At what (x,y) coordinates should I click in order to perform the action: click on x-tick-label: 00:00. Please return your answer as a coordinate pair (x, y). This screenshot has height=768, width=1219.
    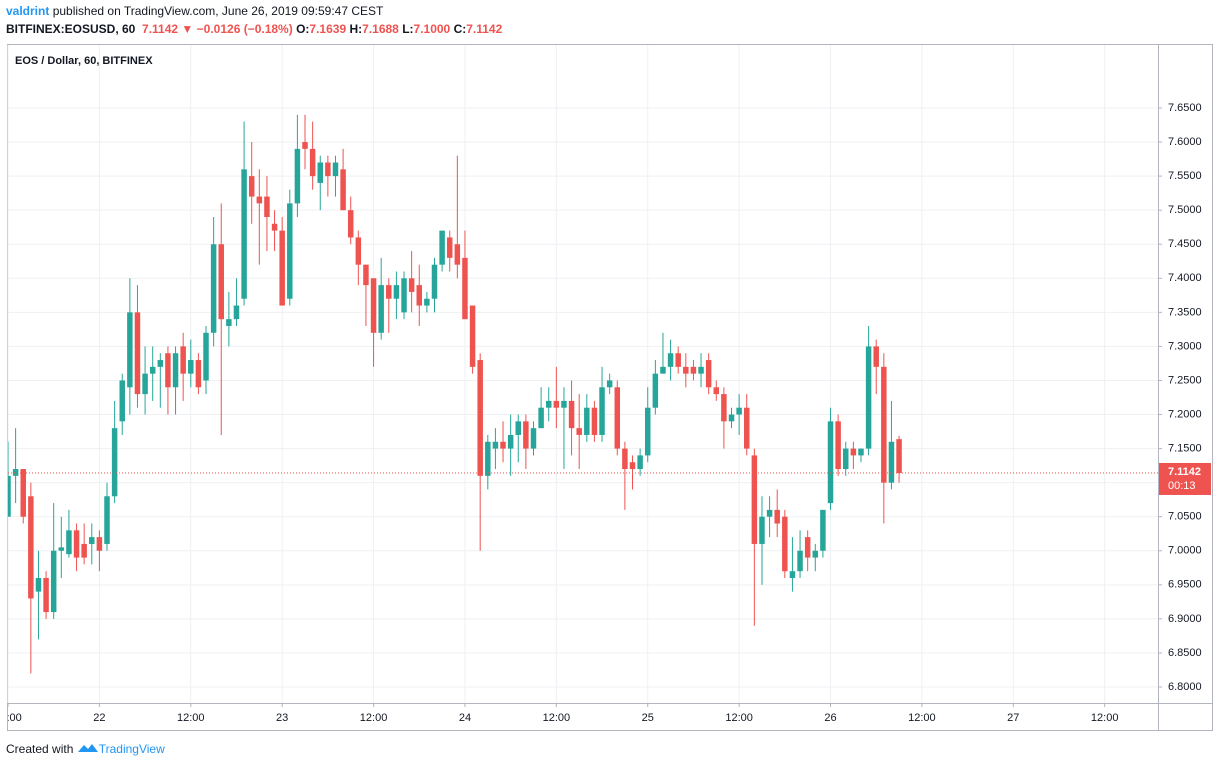
    Looking at the image, I should click on (11, 718).